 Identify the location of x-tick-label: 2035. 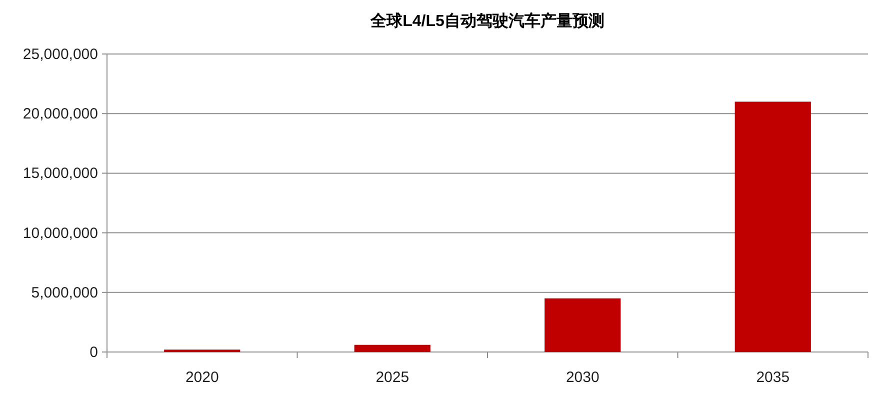
(773, 377).